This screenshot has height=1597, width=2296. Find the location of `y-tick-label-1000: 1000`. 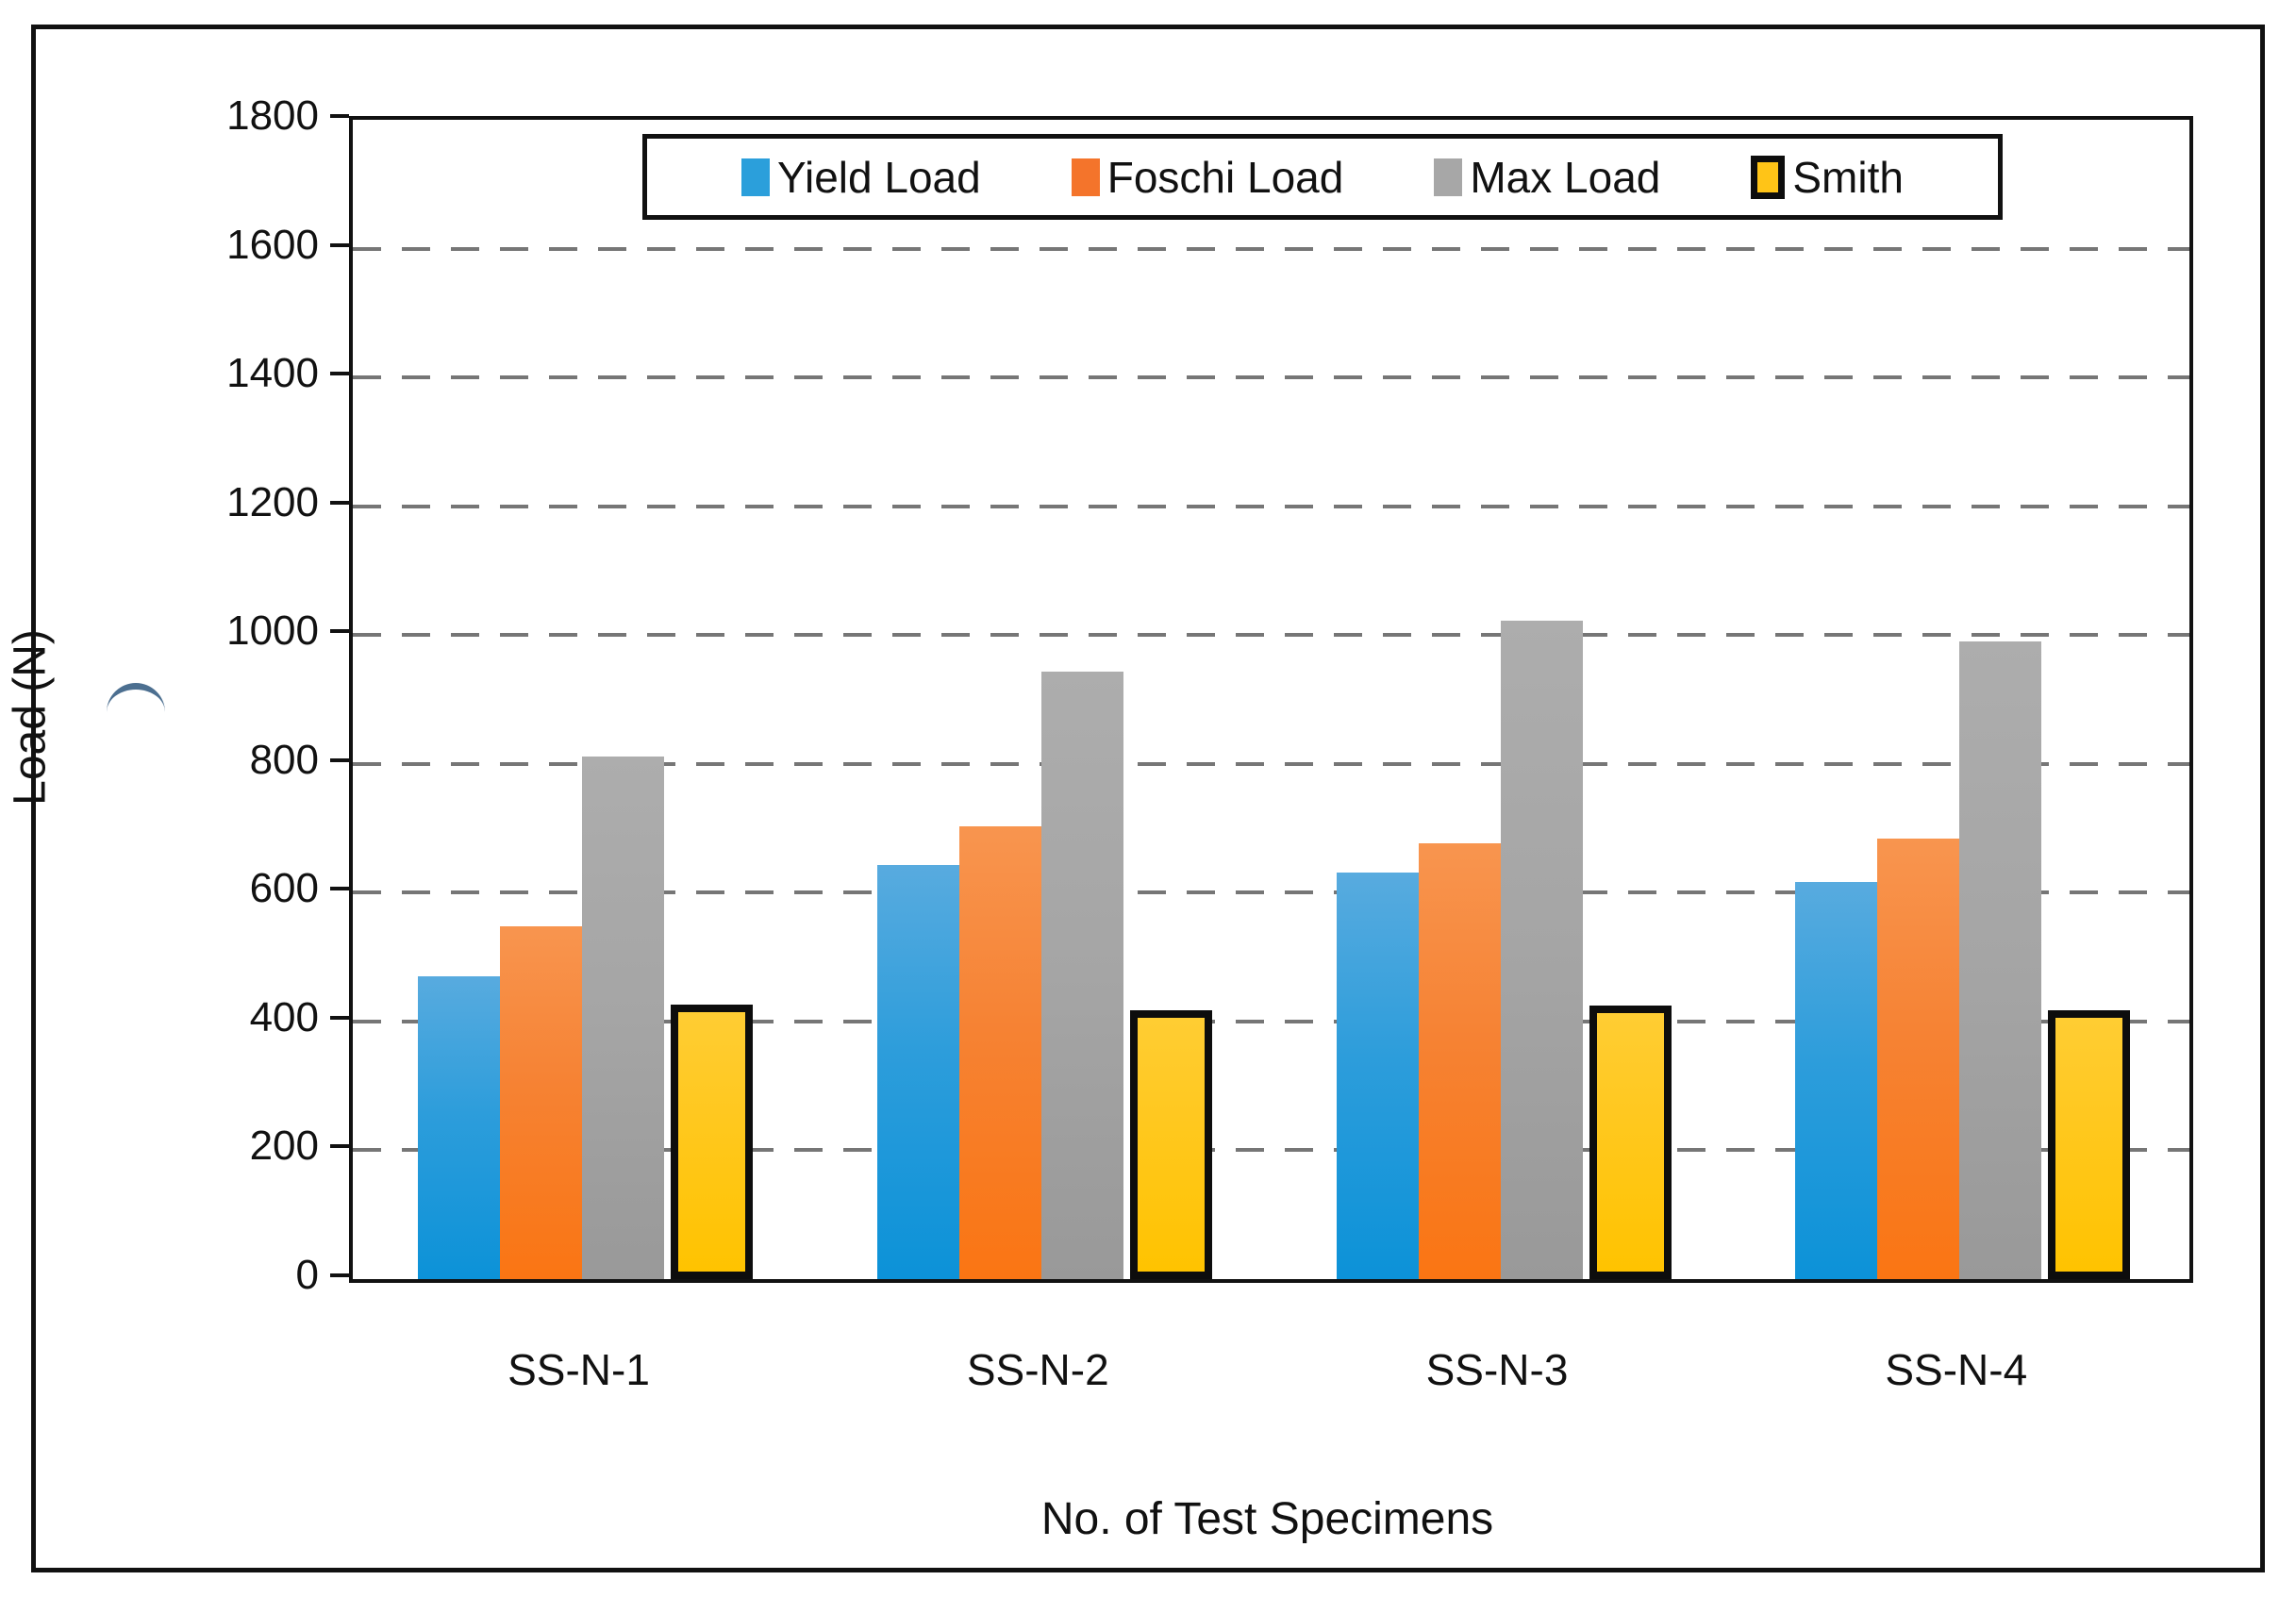

y-tick-label-1000: 1000 is located at coordinates (272, 631).